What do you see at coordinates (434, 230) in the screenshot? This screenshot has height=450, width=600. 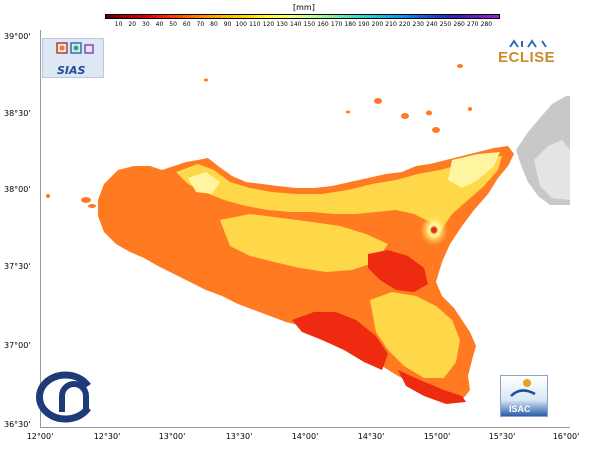 I see `etna-summit` at bounding box center [434, 230].